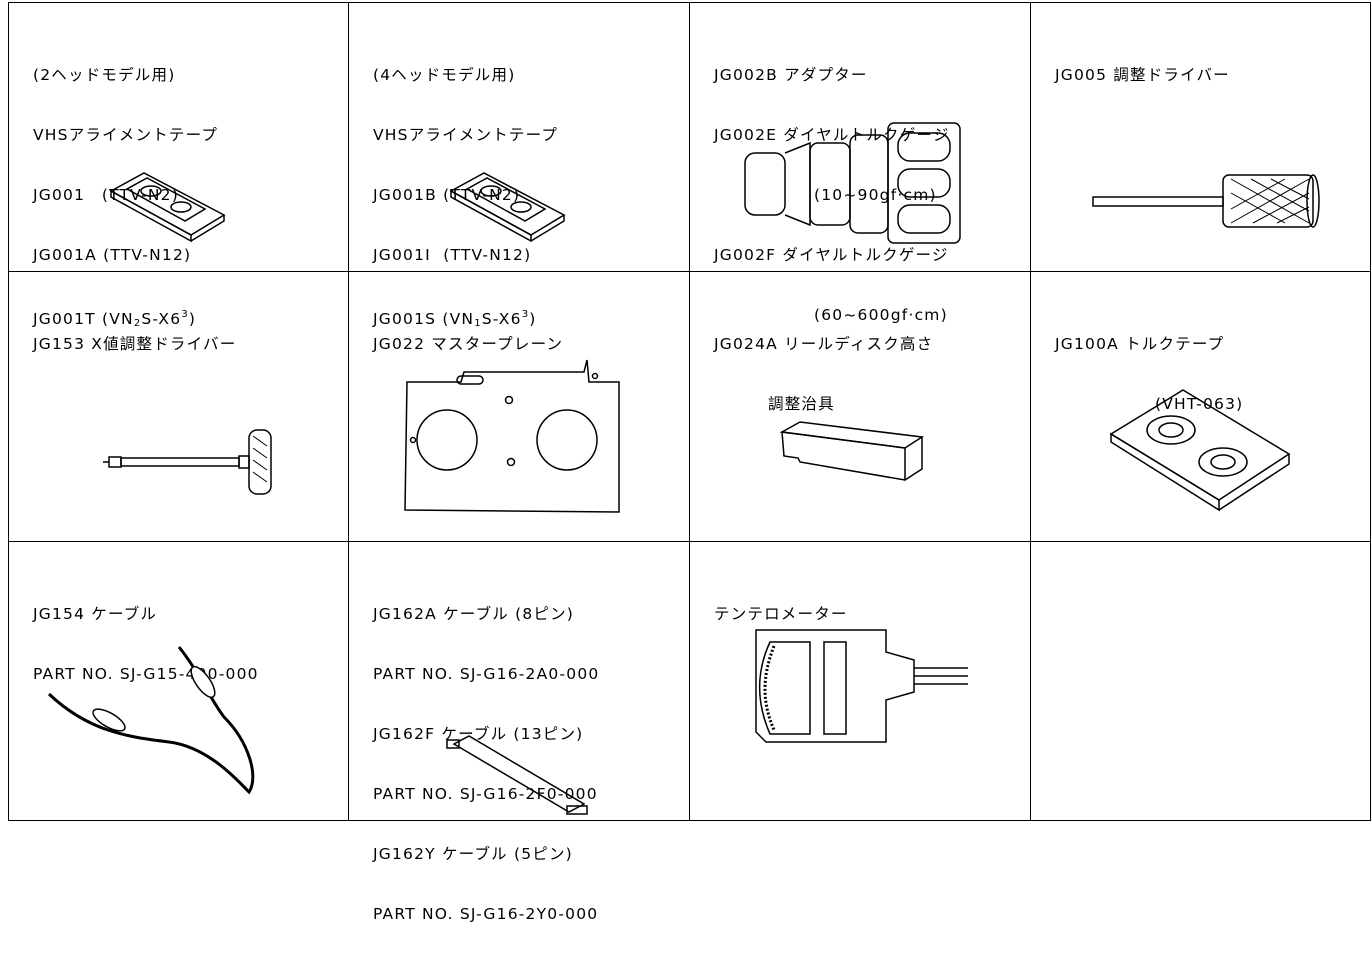 The height and width of the screenshot is (964, 1372). Describe the element at coordinates (83, 319) in the screenshot. I see `text: JG001T (VN` at that location.